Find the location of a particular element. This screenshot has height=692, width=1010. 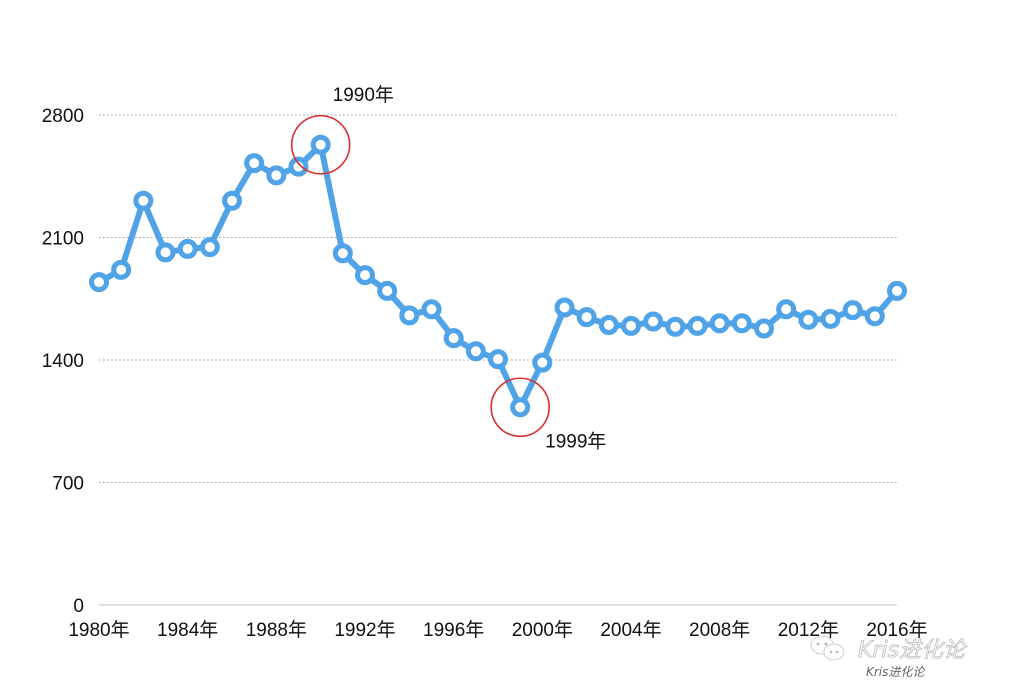

data-point-2010 is located at coordinates (764, 328).